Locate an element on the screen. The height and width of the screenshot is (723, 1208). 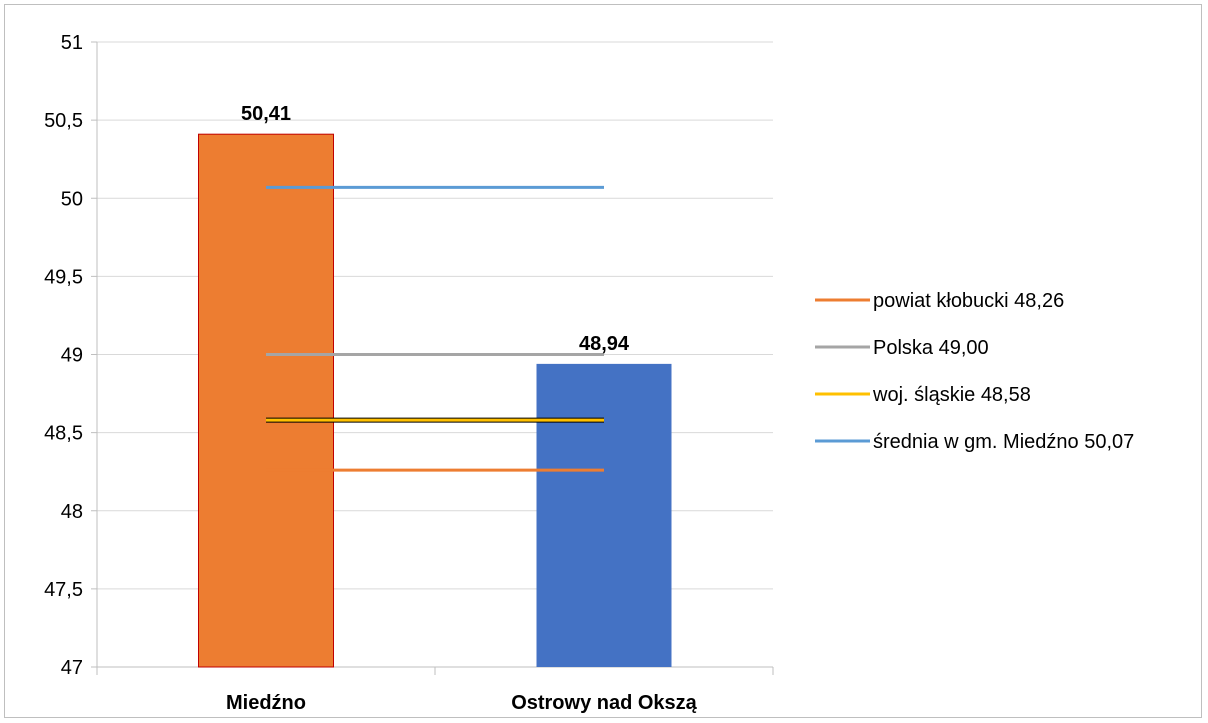
y-tick-label: 51 is located at coordinates (72, 43).